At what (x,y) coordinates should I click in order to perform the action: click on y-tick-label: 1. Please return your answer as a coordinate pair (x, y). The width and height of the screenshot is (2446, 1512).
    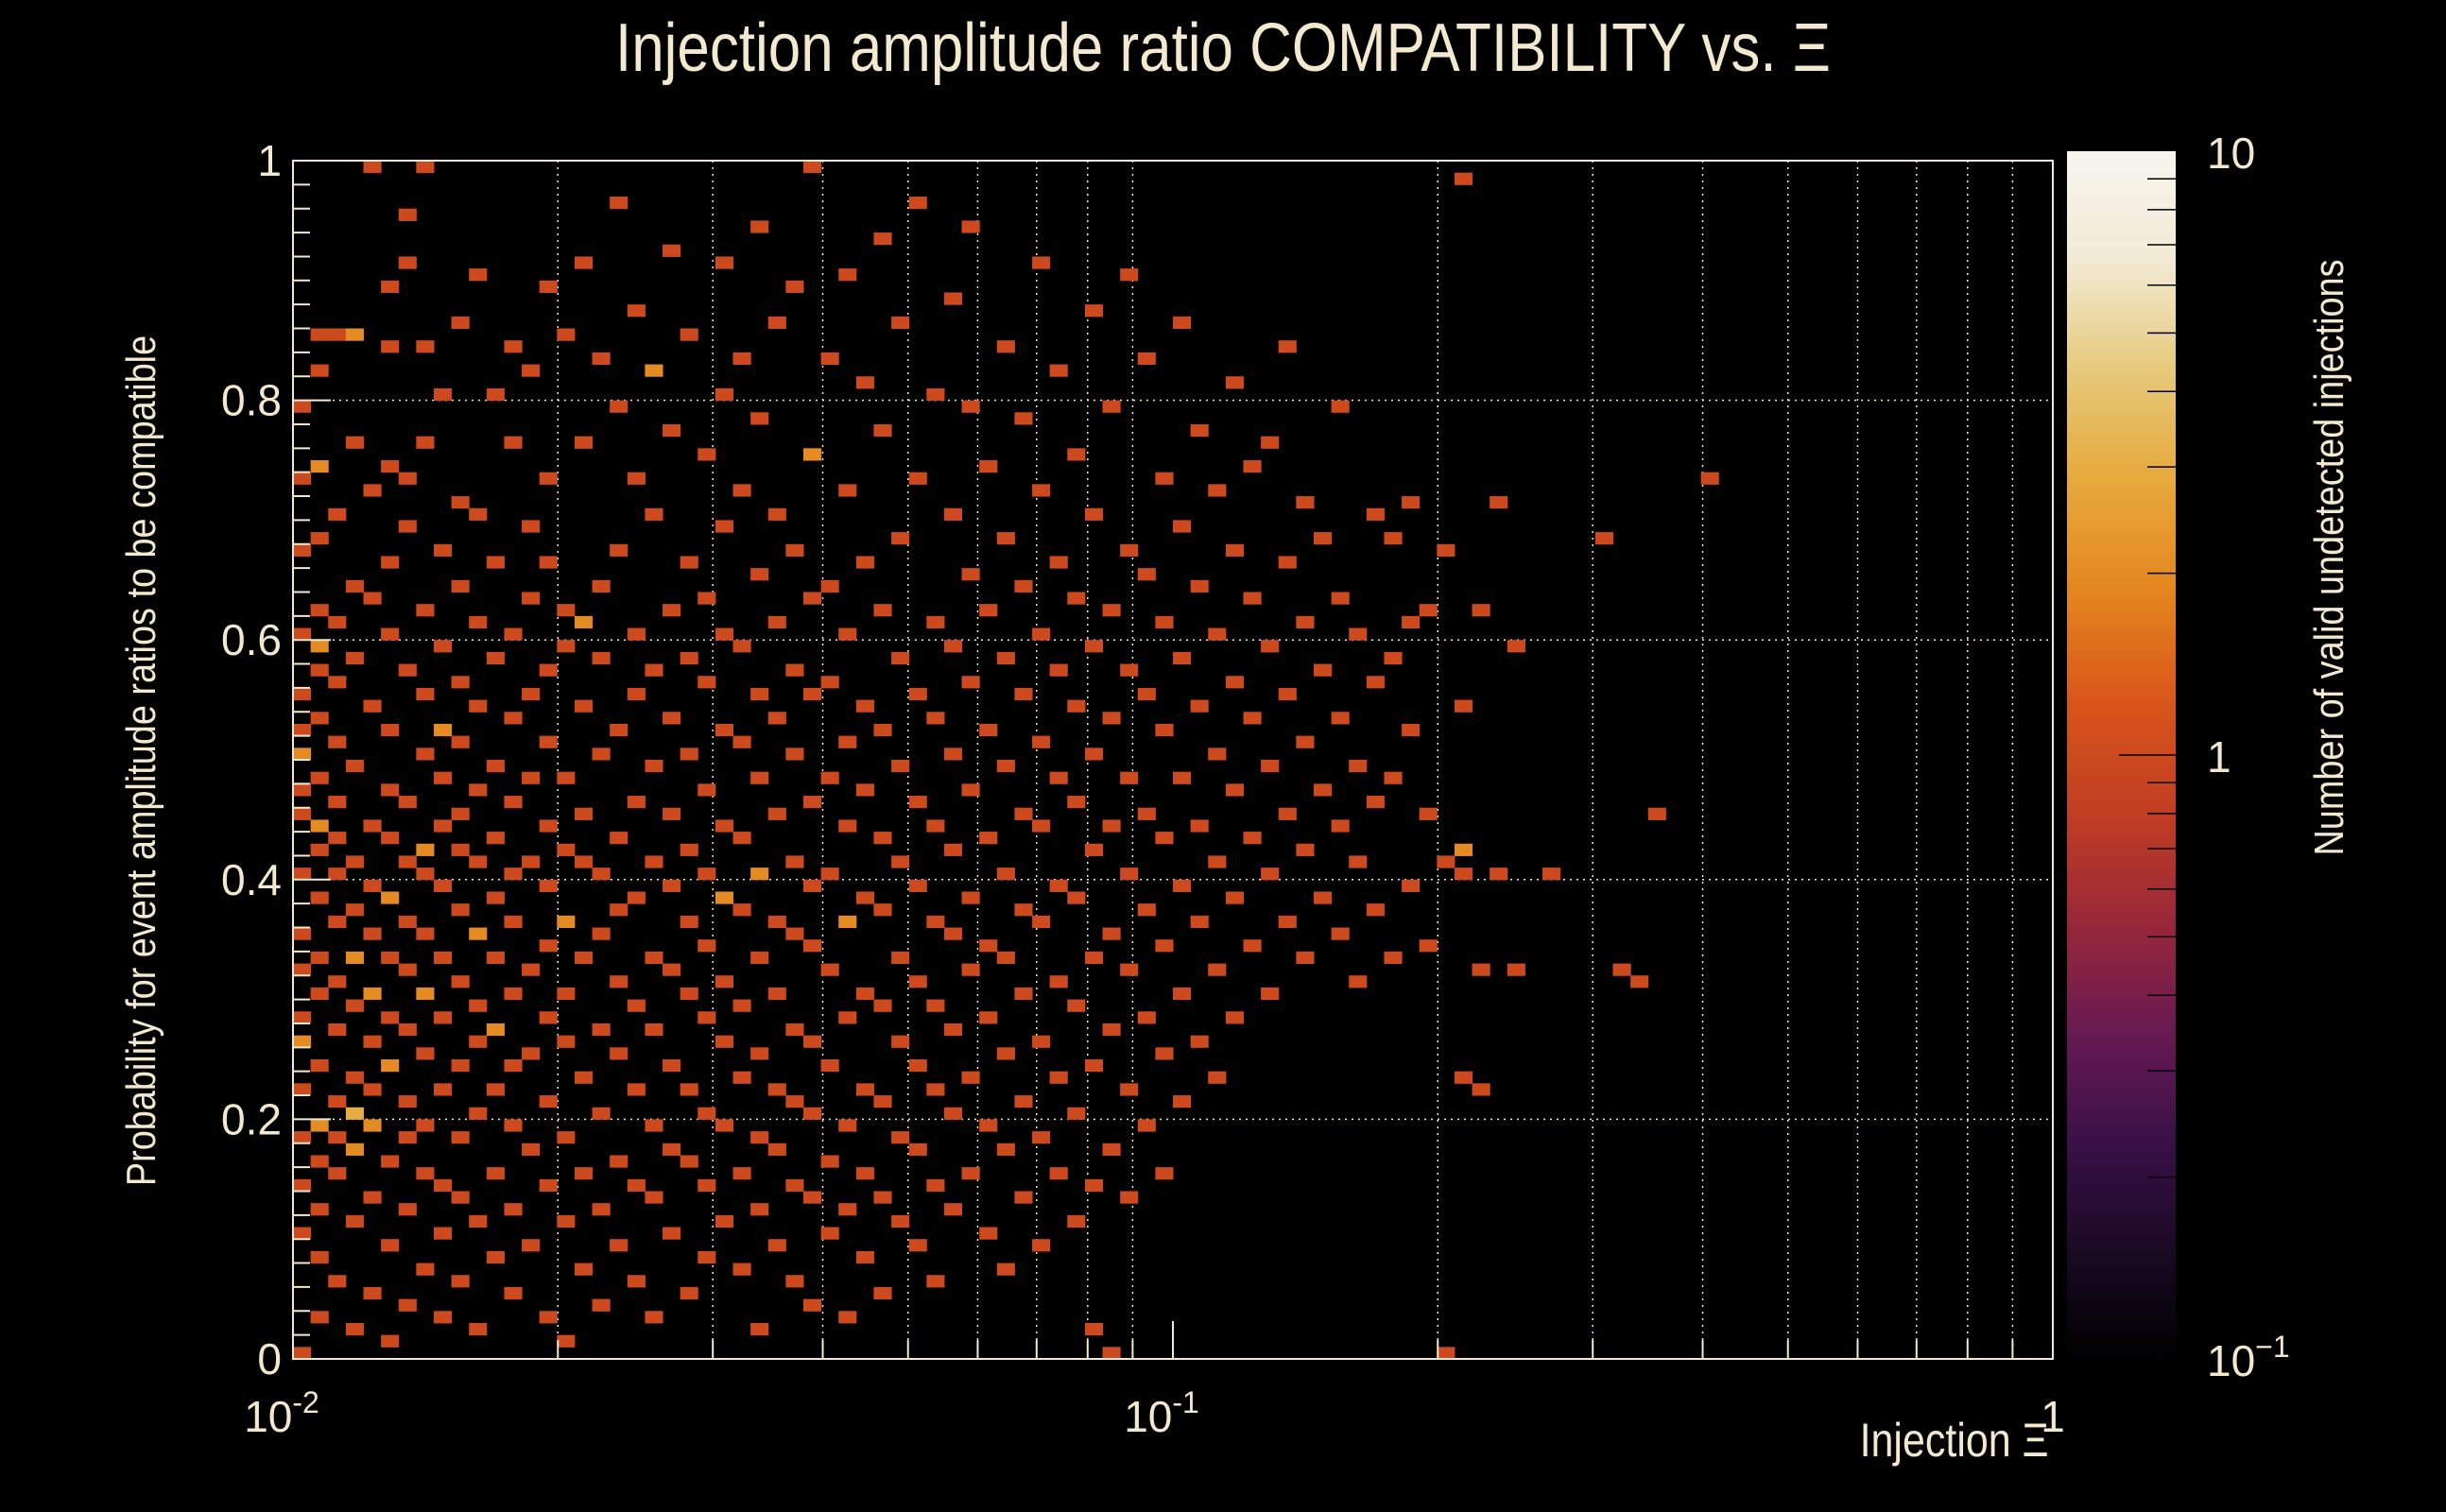
    Looking at the image, I should click on (269, 160).